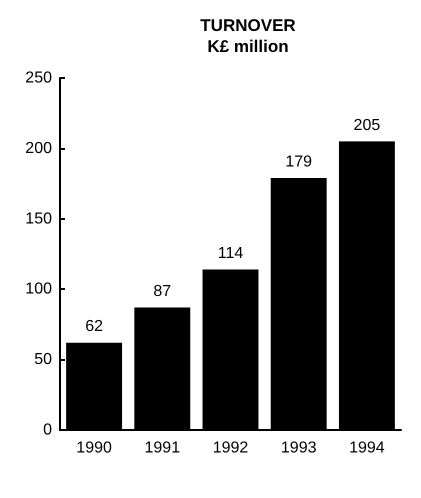 This screenshot has width=421, height=498. I want to click on y-tick-label: 150, so click(38, 219).